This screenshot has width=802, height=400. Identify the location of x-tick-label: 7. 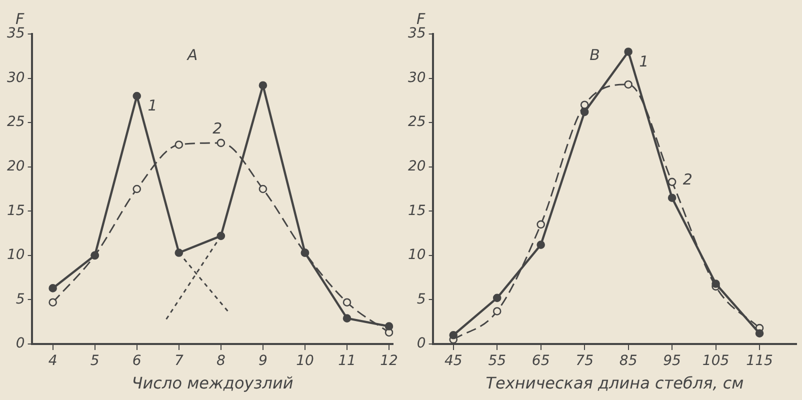
(179, 361).